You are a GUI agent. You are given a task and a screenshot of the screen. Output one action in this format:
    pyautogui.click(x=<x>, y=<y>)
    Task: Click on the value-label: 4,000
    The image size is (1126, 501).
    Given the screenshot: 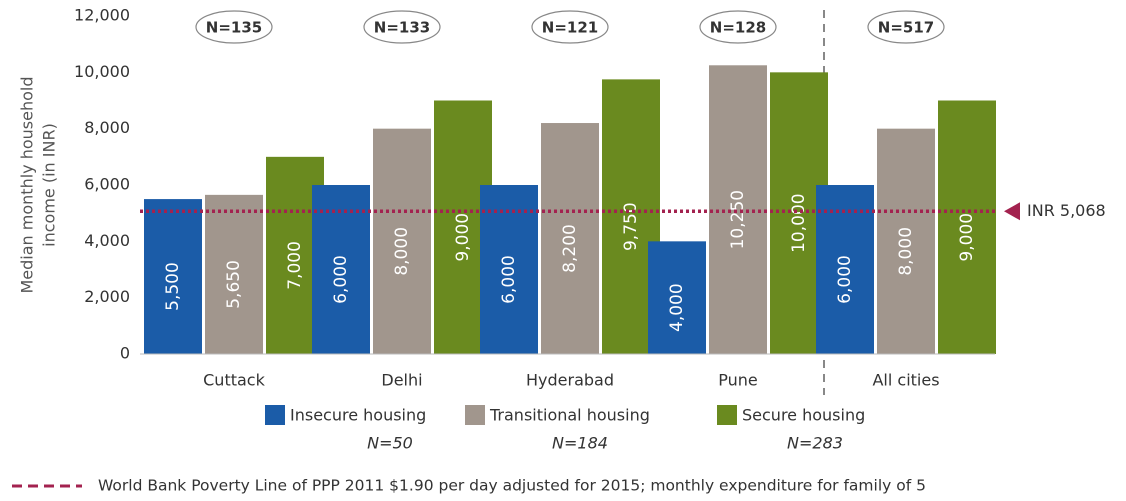 What is the action you would take?
    pyautogui.click(x=677, y=307)
    